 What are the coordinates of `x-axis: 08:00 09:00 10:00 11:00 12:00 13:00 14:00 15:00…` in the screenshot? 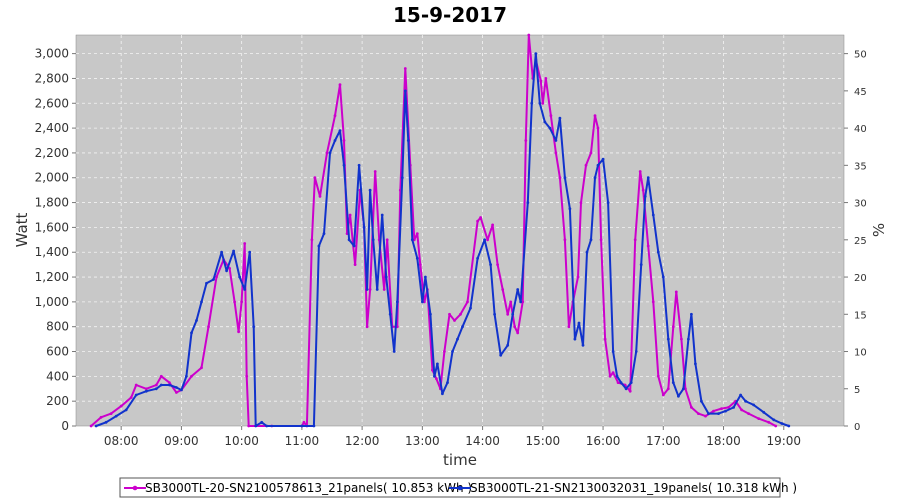 It's located at (452, 437).